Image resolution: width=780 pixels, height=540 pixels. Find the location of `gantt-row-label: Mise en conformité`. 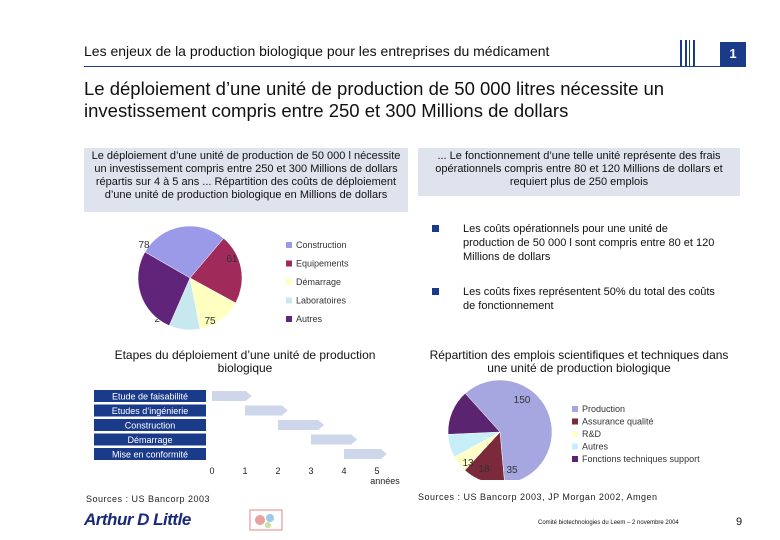

gantt-row-label: Mise en conformité is located at coordinates (150, 455).